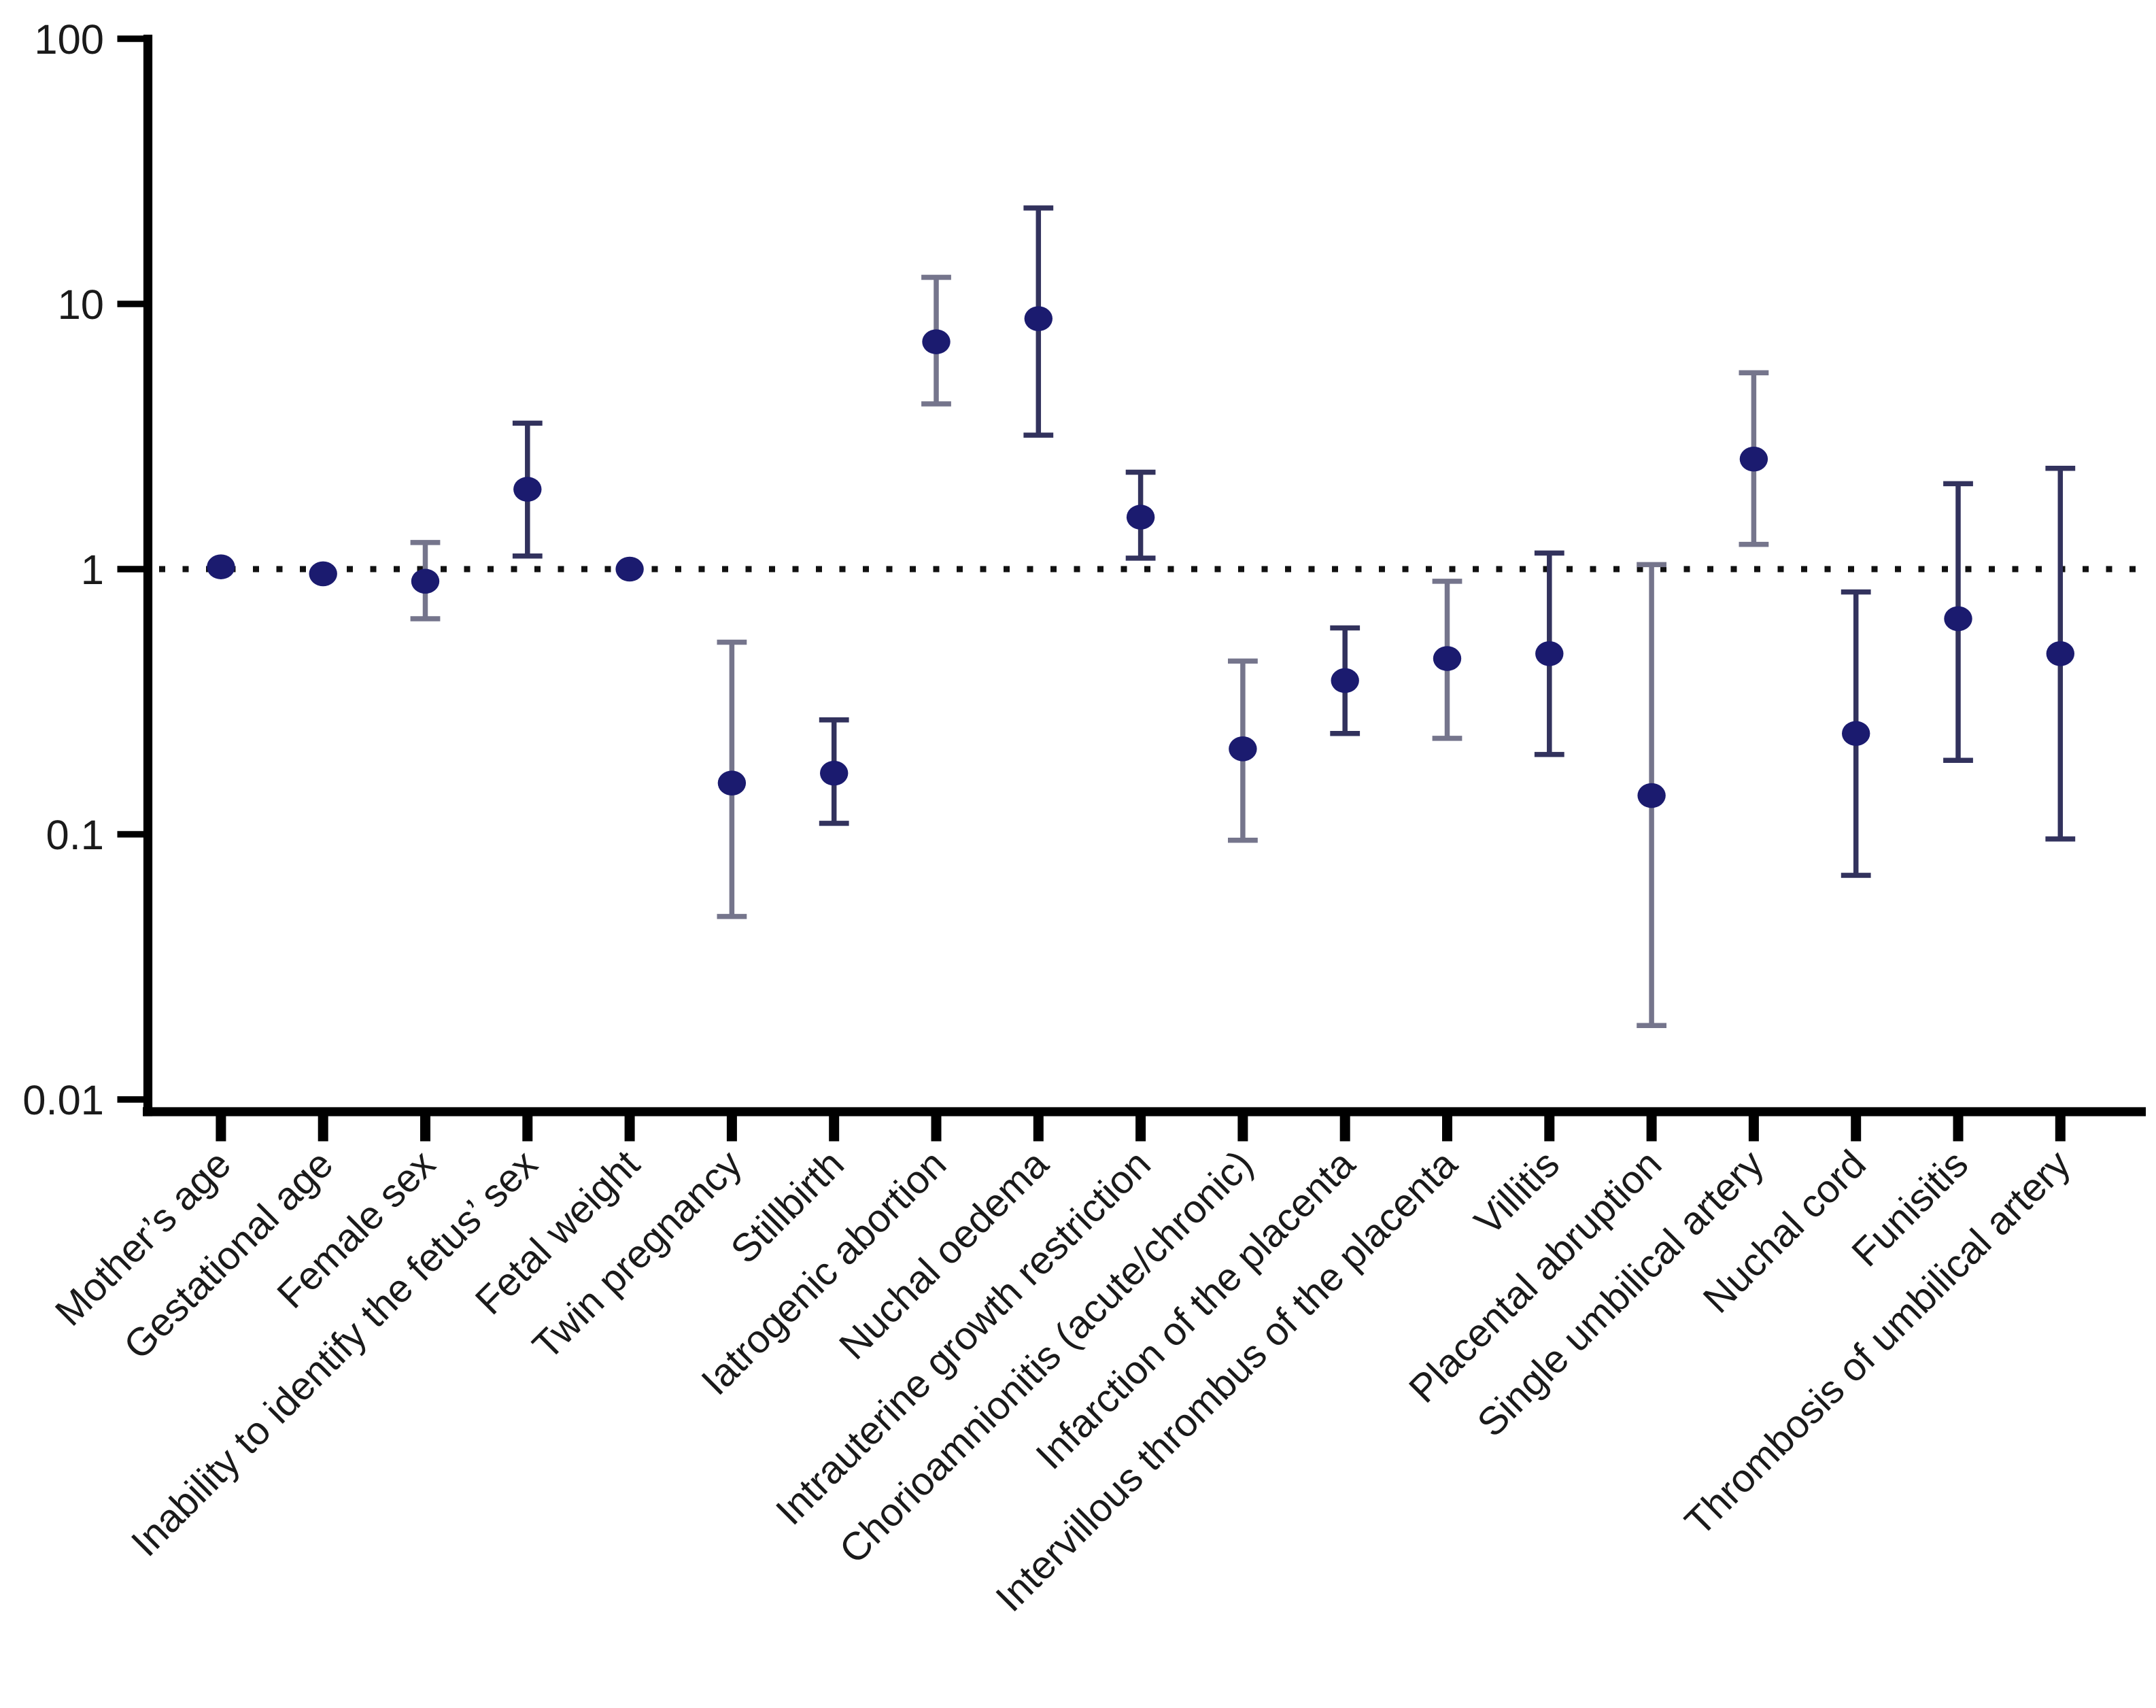  What do you see at coordinates (93, 571) in the screenshot?
I see `y-axis-tick-label: 1` at bounding box center [93, 571].